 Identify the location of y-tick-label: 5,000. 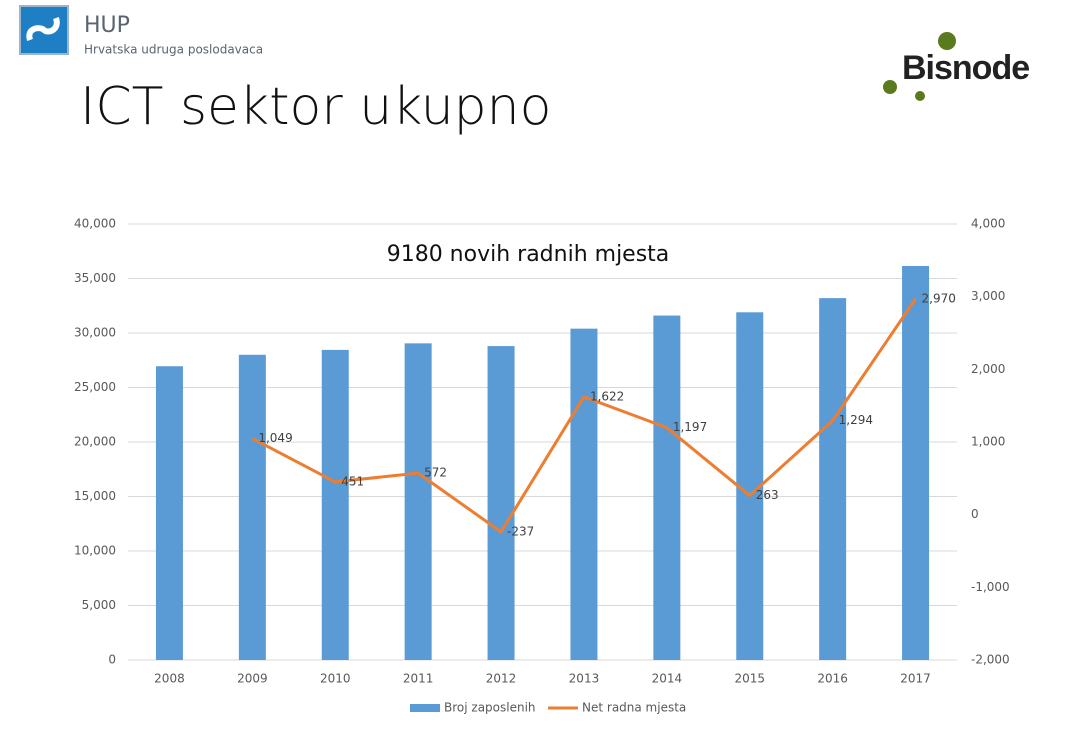
(99, 605).